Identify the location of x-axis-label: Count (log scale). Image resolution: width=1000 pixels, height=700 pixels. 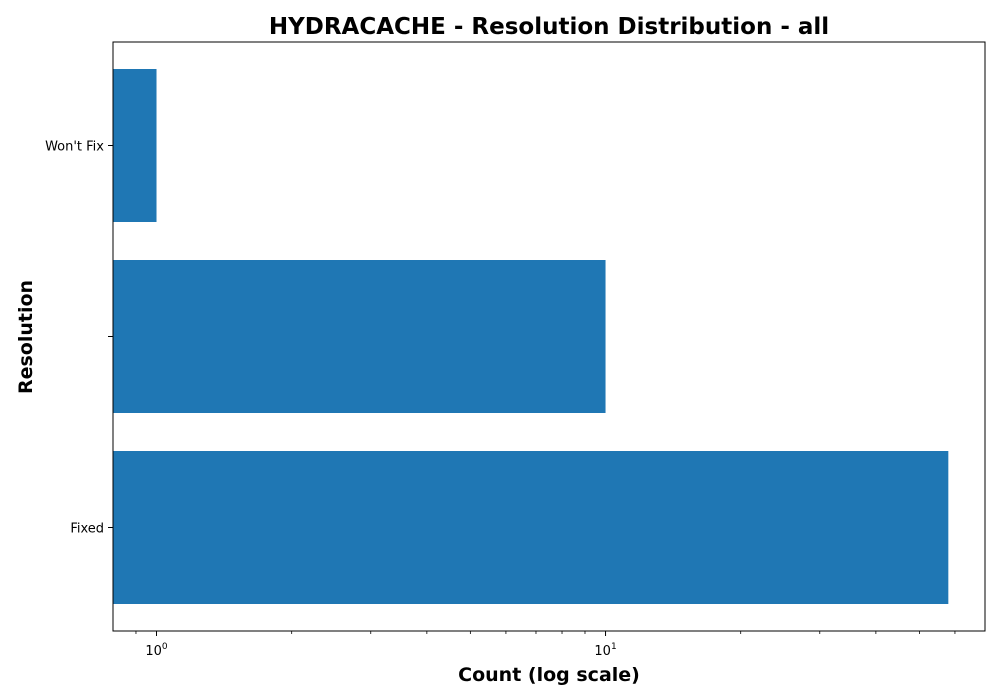
(549, 675).